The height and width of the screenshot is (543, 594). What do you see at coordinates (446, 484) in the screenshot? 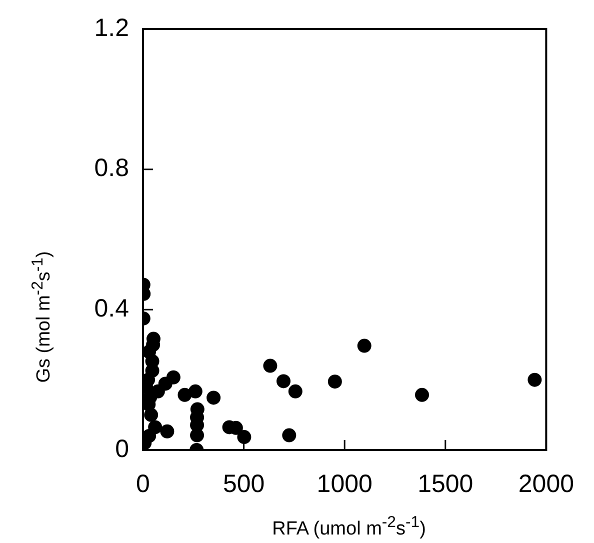
I see `x-tick-label: 1500` at bounding box center [446, 484].